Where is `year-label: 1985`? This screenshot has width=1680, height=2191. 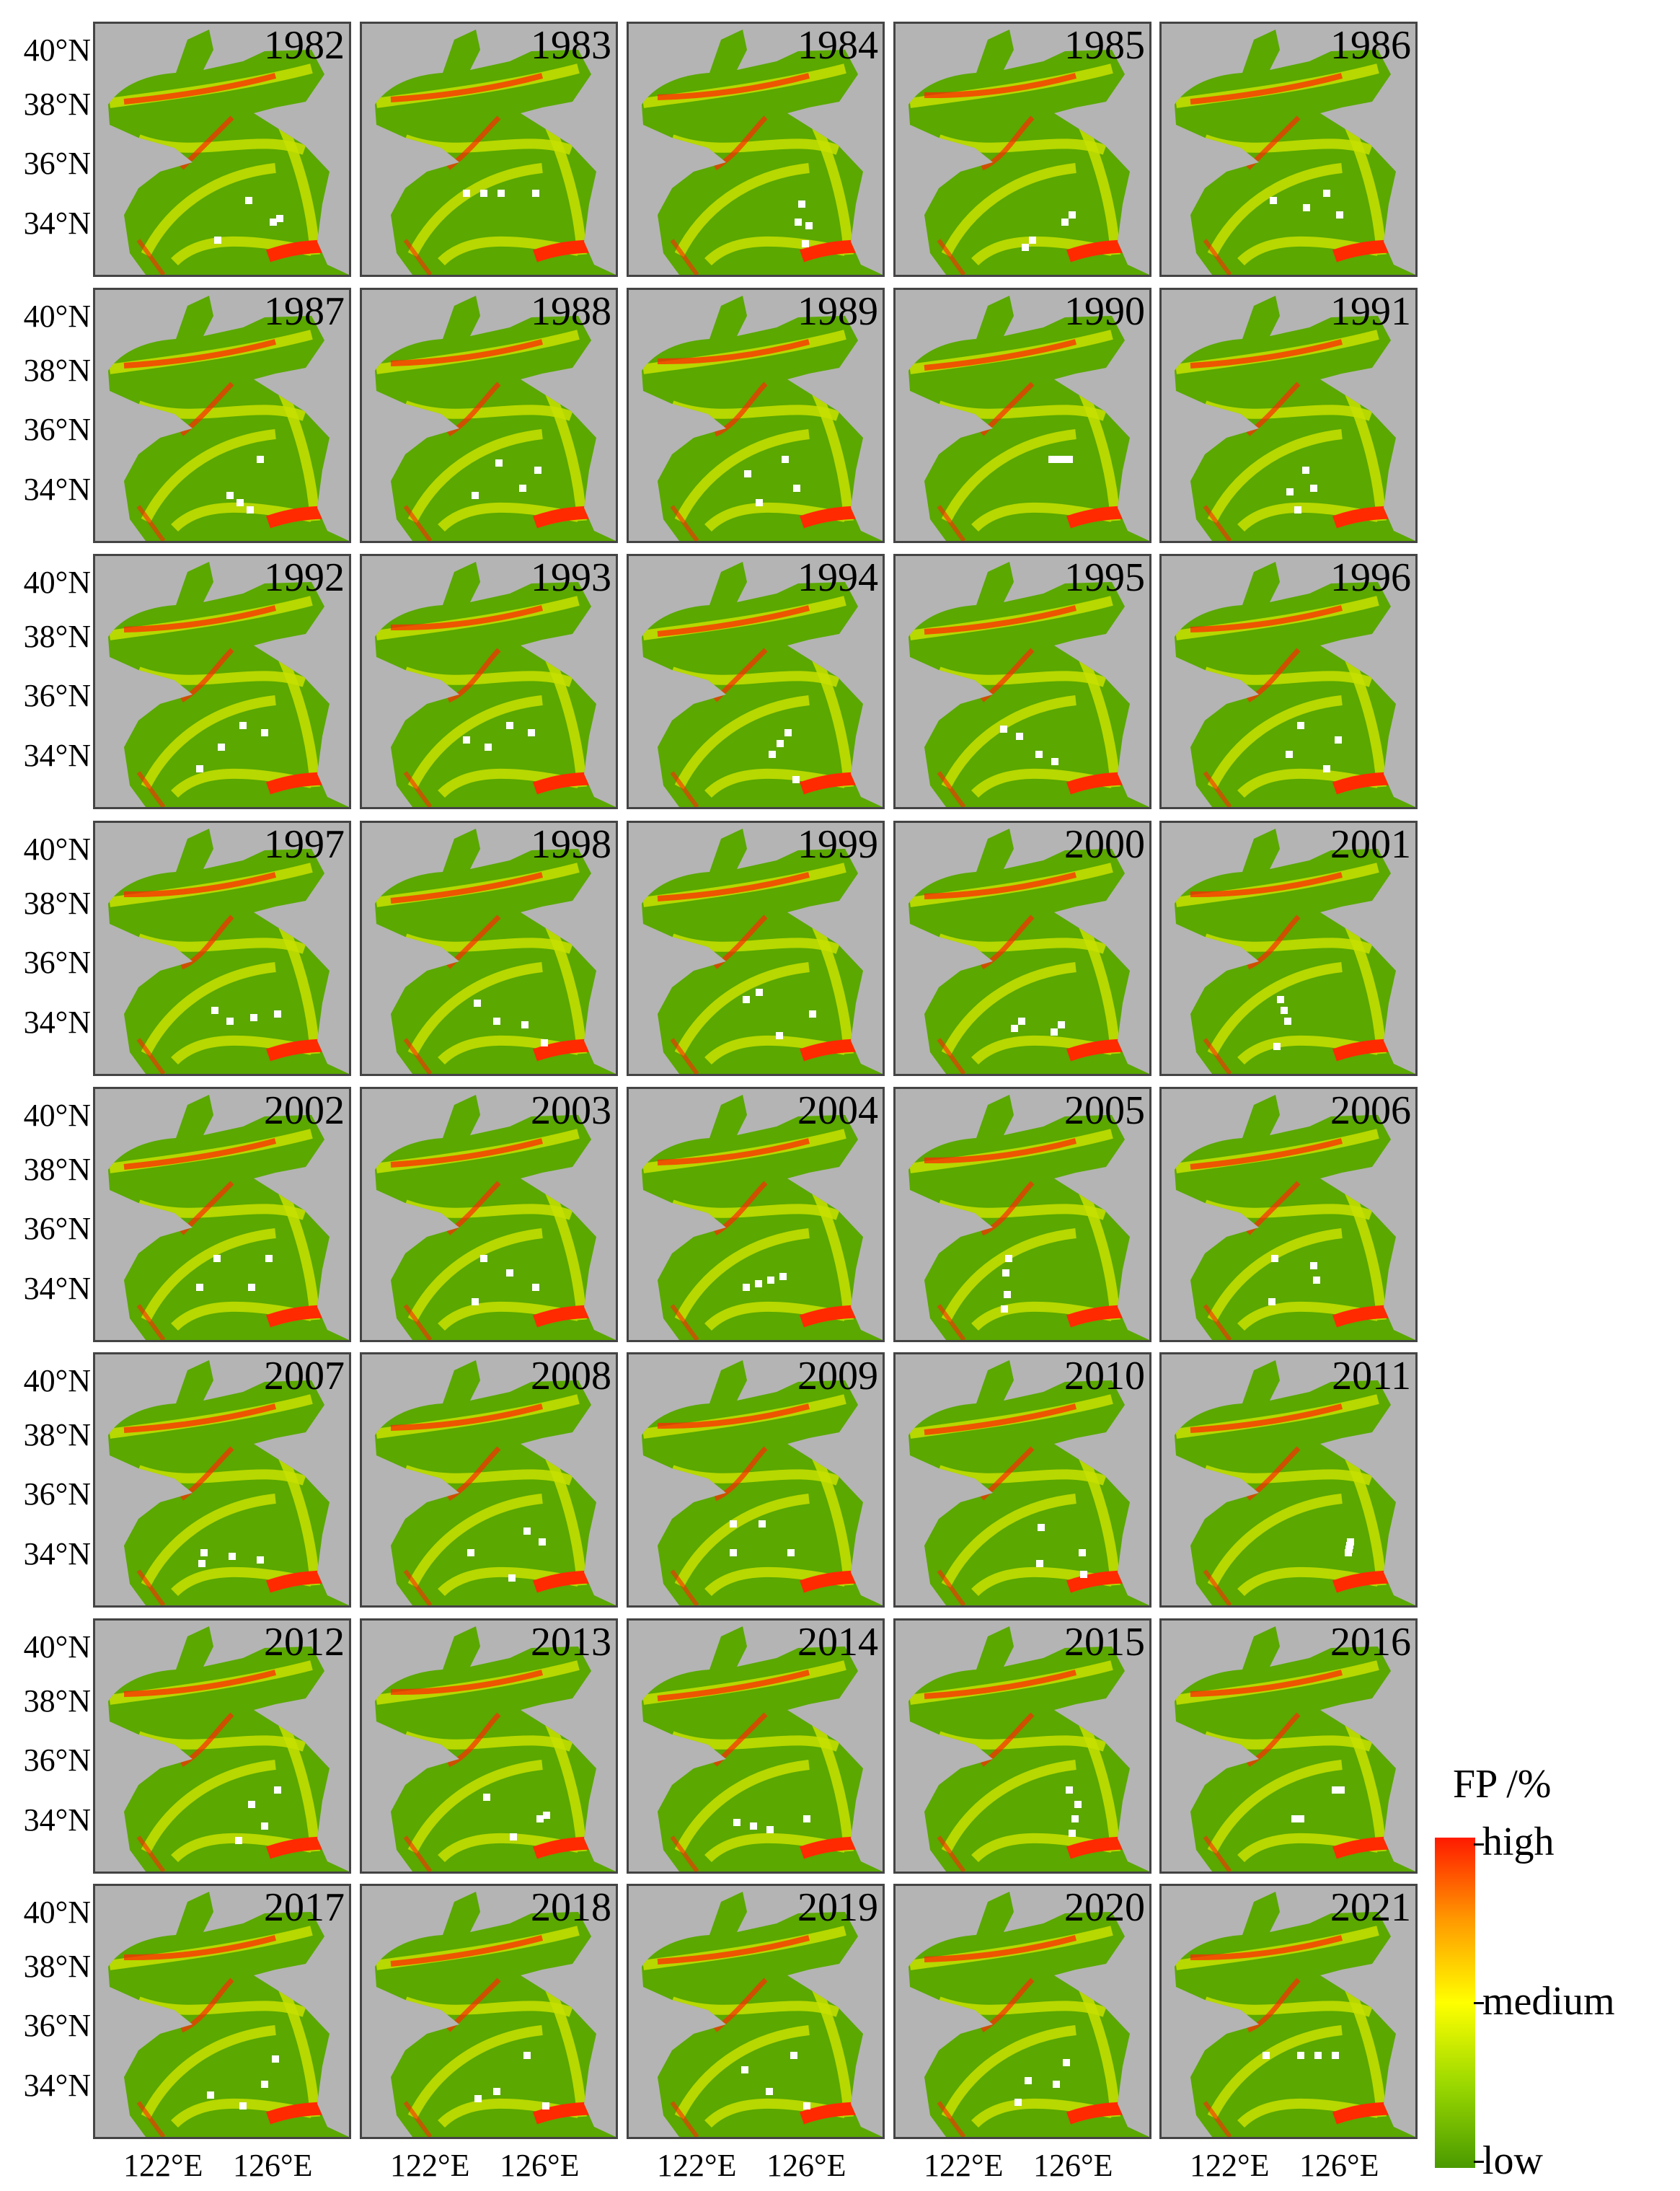
year-label: 1985 is located at coordinates (1104, 46).